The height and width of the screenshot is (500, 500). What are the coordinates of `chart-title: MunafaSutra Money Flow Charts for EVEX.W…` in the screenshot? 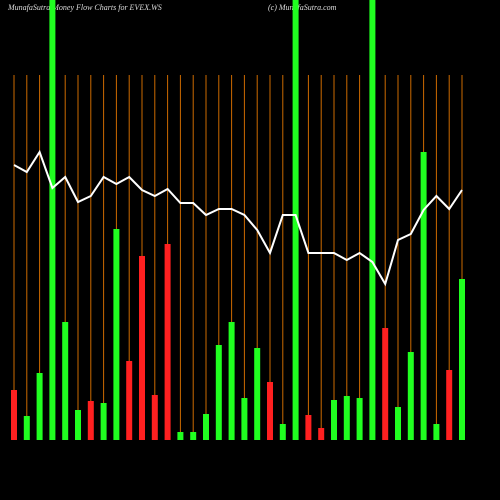 It's located at (84, 7).